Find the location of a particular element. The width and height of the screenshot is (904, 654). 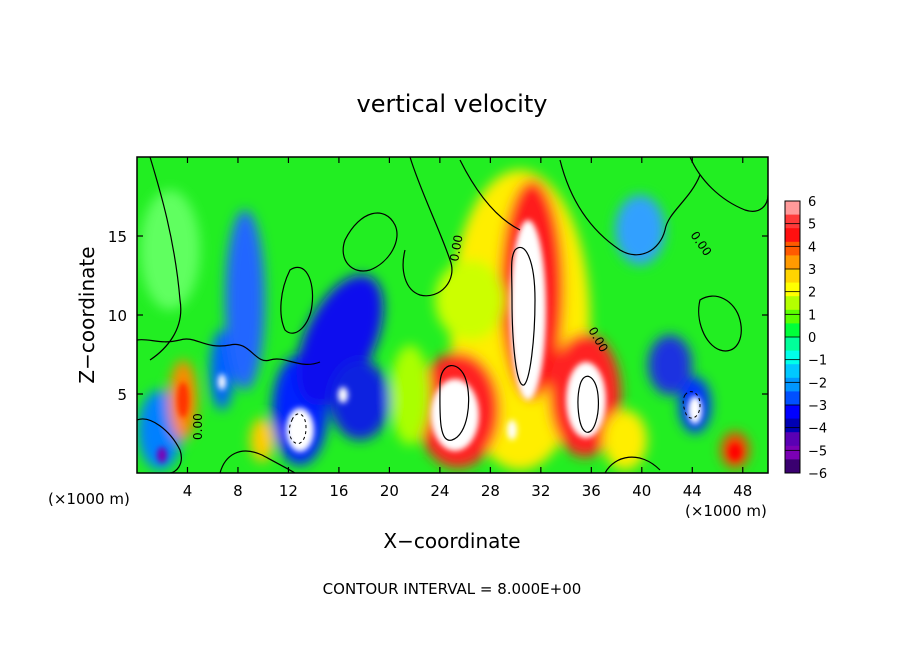

x-tick-label: 36 is located at coordinates (591, 491).